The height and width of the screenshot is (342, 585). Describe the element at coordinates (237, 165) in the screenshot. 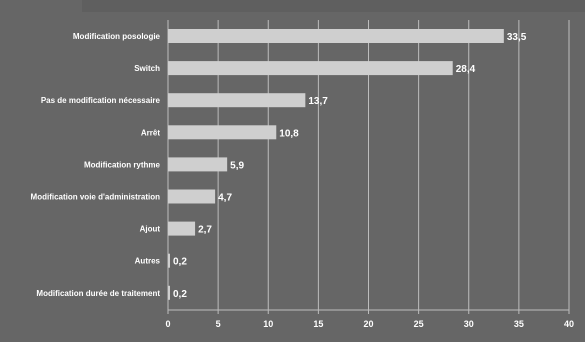

I see `value-label: 5,9` at that location.